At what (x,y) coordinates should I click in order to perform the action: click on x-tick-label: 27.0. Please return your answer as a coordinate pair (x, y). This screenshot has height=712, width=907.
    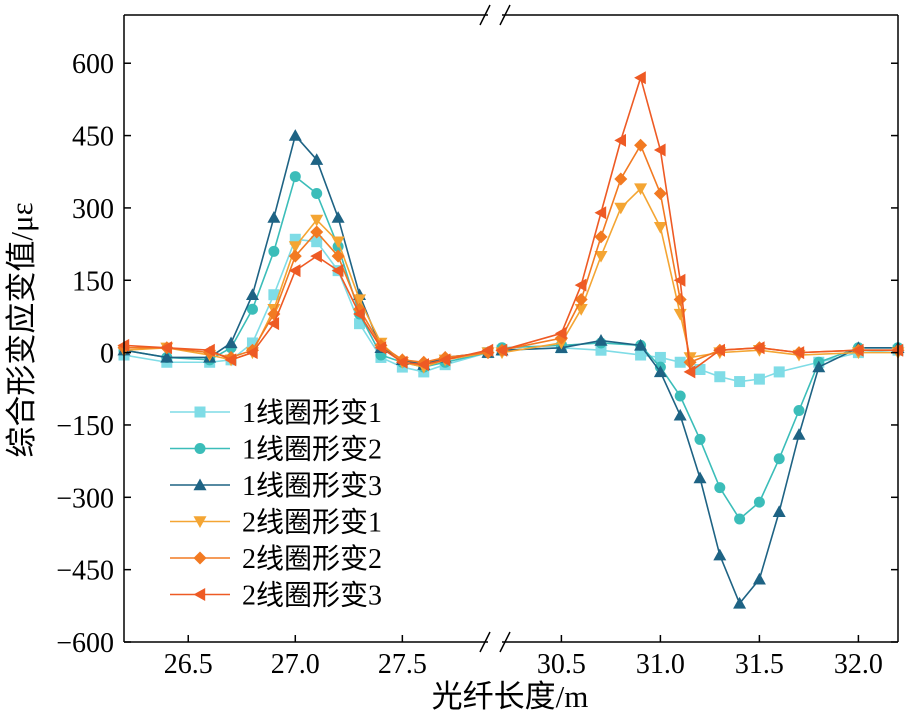
    Looking at the image, I should click on (295, 664).